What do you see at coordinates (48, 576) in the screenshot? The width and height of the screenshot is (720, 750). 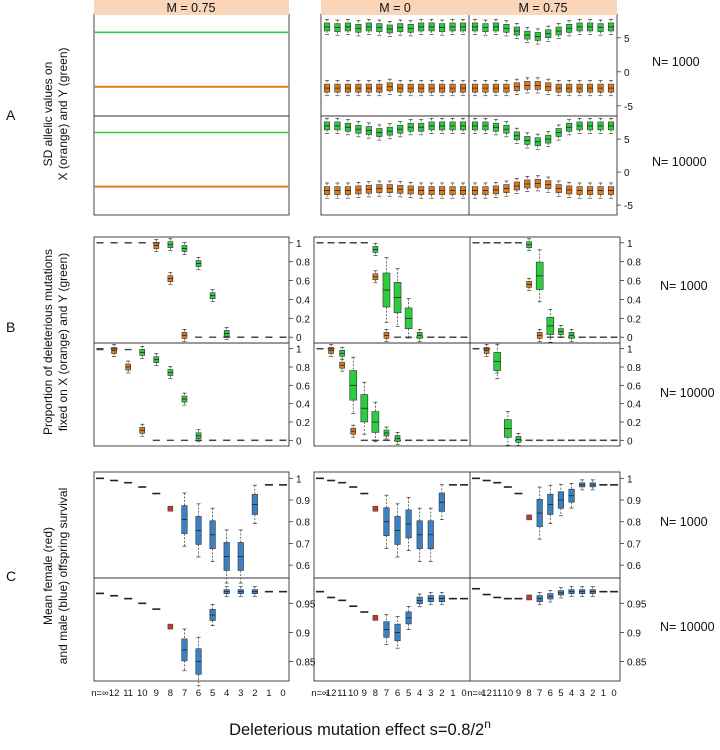 I see `ylabel-C-line1: Mean female (red)` at bounding box center [48, 576].